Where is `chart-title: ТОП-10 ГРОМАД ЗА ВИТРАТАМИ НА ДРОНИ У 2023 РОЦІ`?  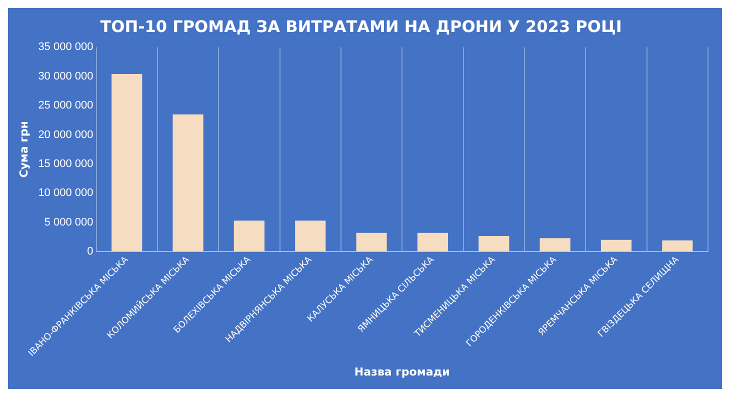 chart-title: ТОП-10 ГРОМАД ЗА ВИТРАТАМИ НА ДРОНИ У 2023 РОЦІ is located at coordinates (361, 26).